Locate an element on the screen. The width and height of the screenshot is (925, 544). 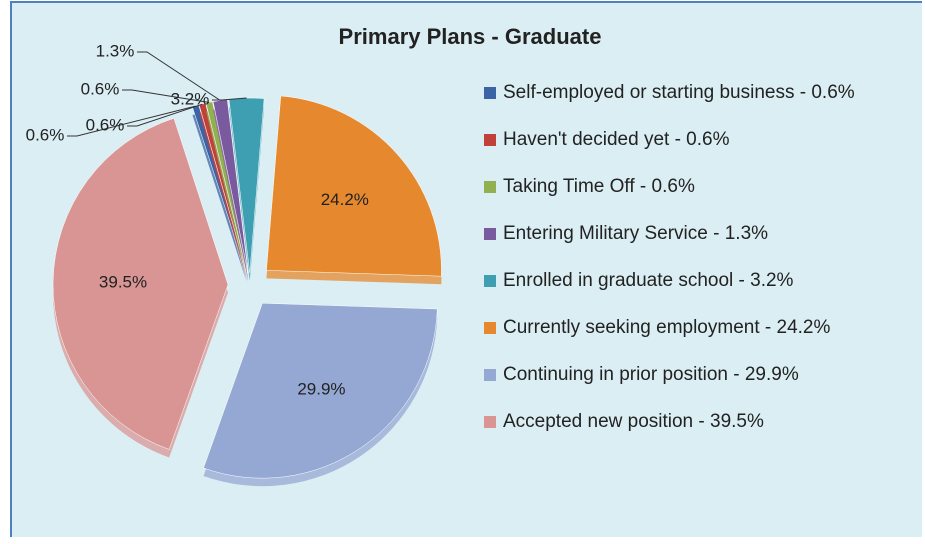
chart-title: Primary Plans - Graduate is located at coordinates (470, 36).